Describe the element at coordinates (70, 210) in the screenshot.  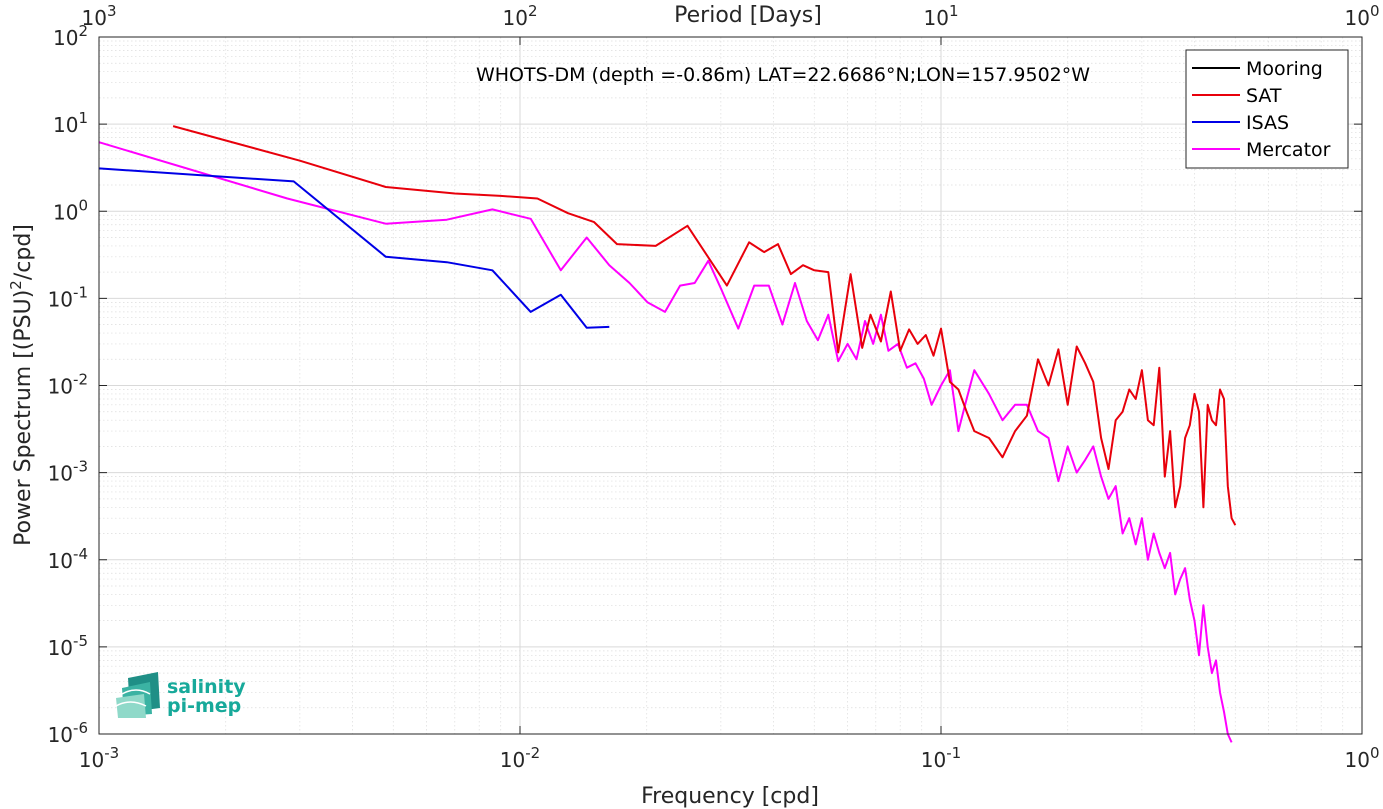
I see `y-tick-label: 10⁰` at that location.